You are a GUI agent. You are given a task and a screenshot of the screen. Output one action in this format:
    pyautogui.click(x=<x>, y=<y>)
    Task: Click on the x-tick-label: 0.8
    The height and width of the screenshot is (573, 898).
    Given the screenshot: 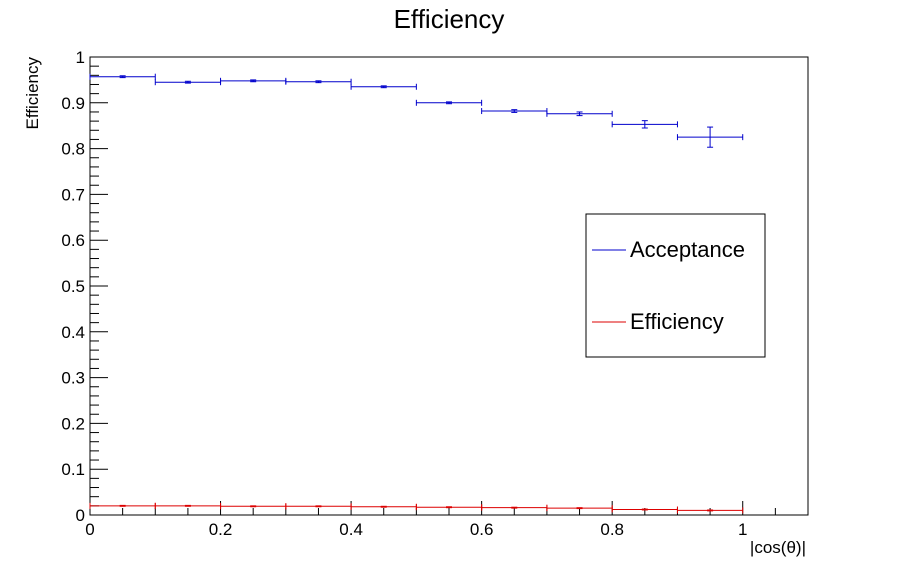 What is the action you would take?
    pyautogui.click(x=612, y=529)
    